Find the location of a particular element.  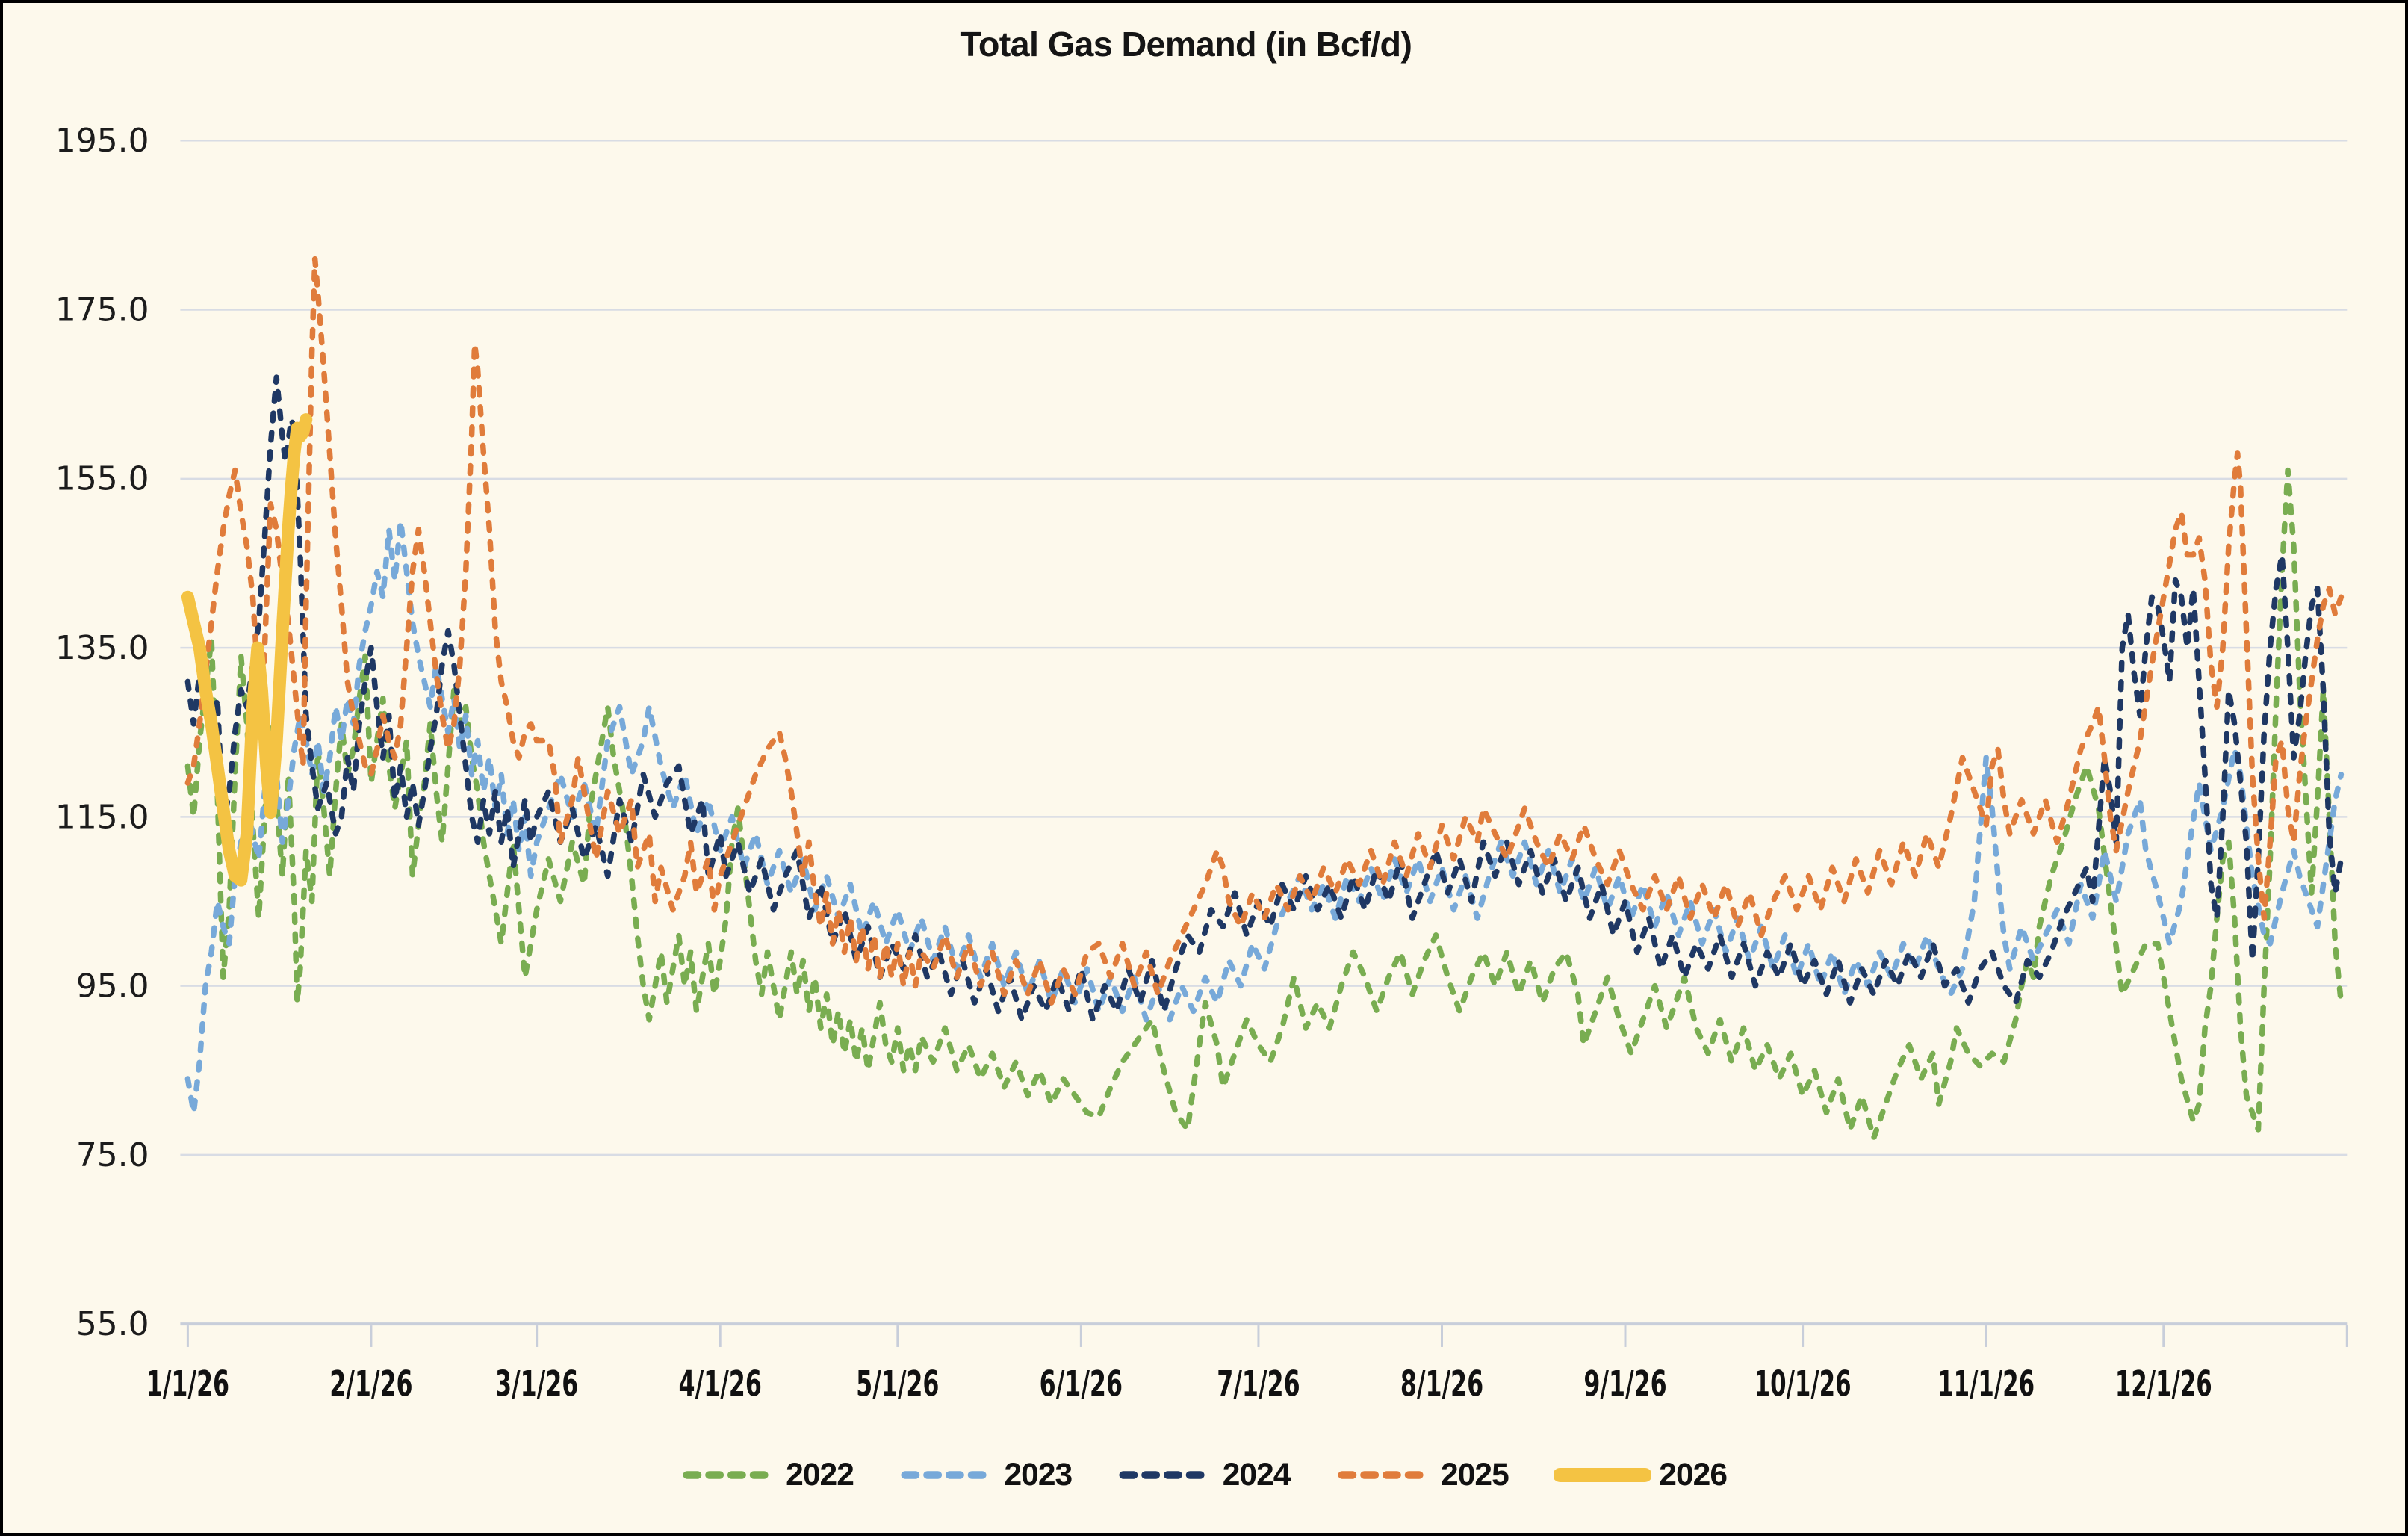

y-tick-label-95: 95.0 is located at coordinates (113, 987).